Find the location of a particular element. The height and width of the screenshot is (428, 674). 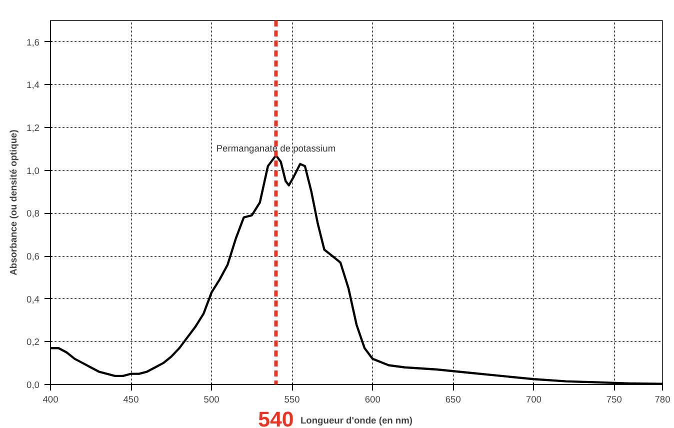

y-tick-label: 0,0 is located at coordinates (33, 385).